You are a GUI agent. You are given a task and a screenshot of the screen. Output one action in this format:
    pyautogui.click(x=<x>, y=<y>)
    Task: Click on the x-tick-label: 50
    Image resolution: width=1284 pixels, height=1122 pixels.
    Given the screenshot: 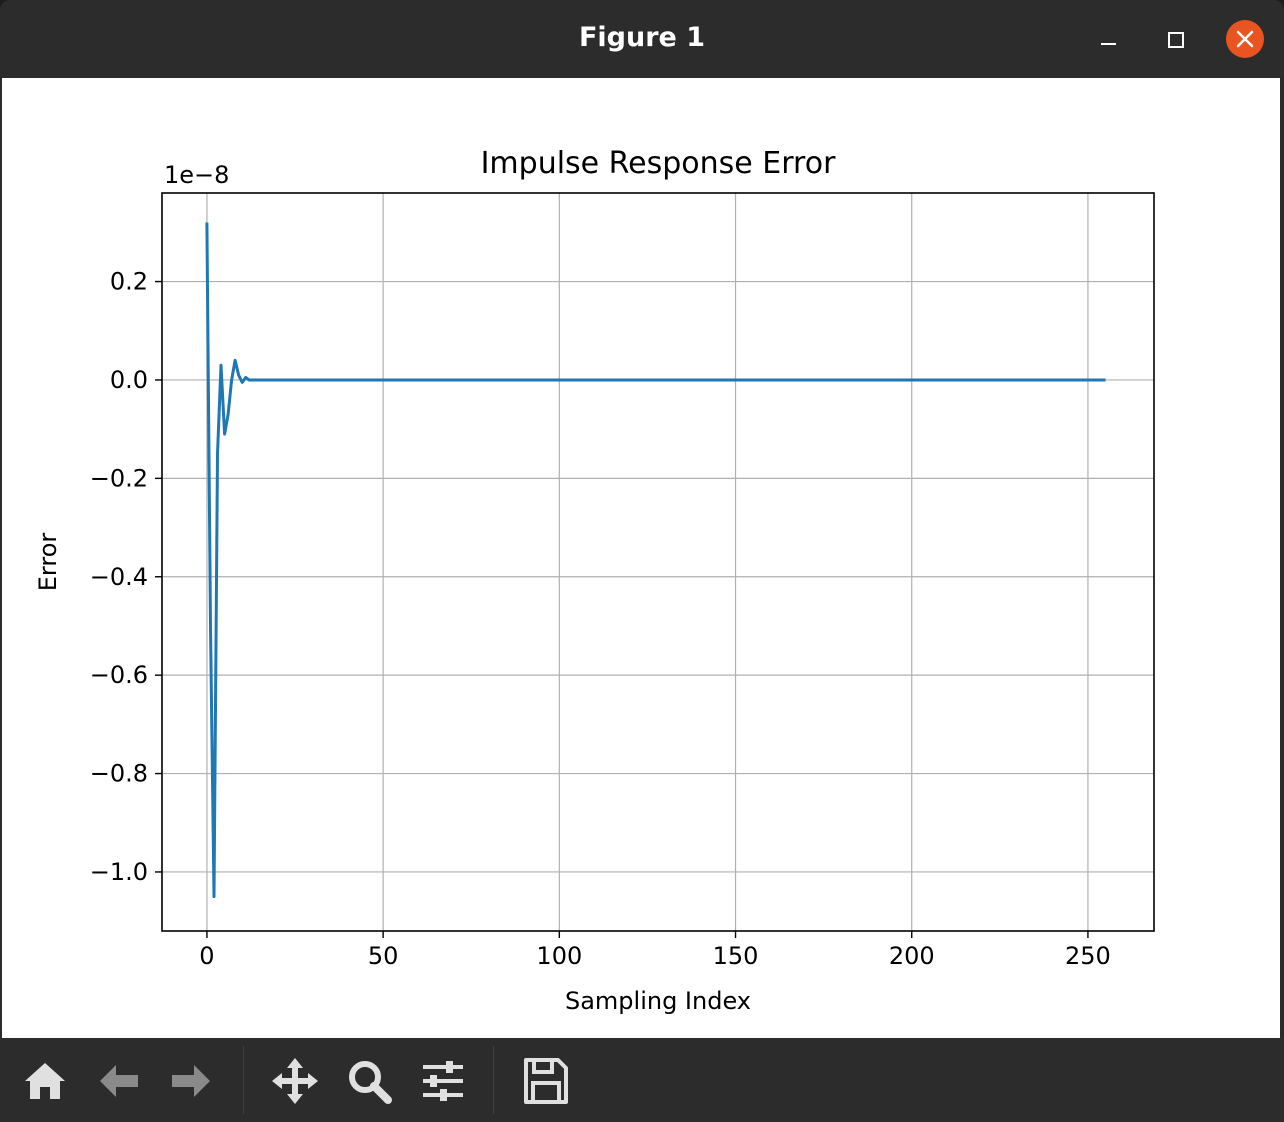 What is the action you would take?
    pyautogui.click(x=383, y=956)
    